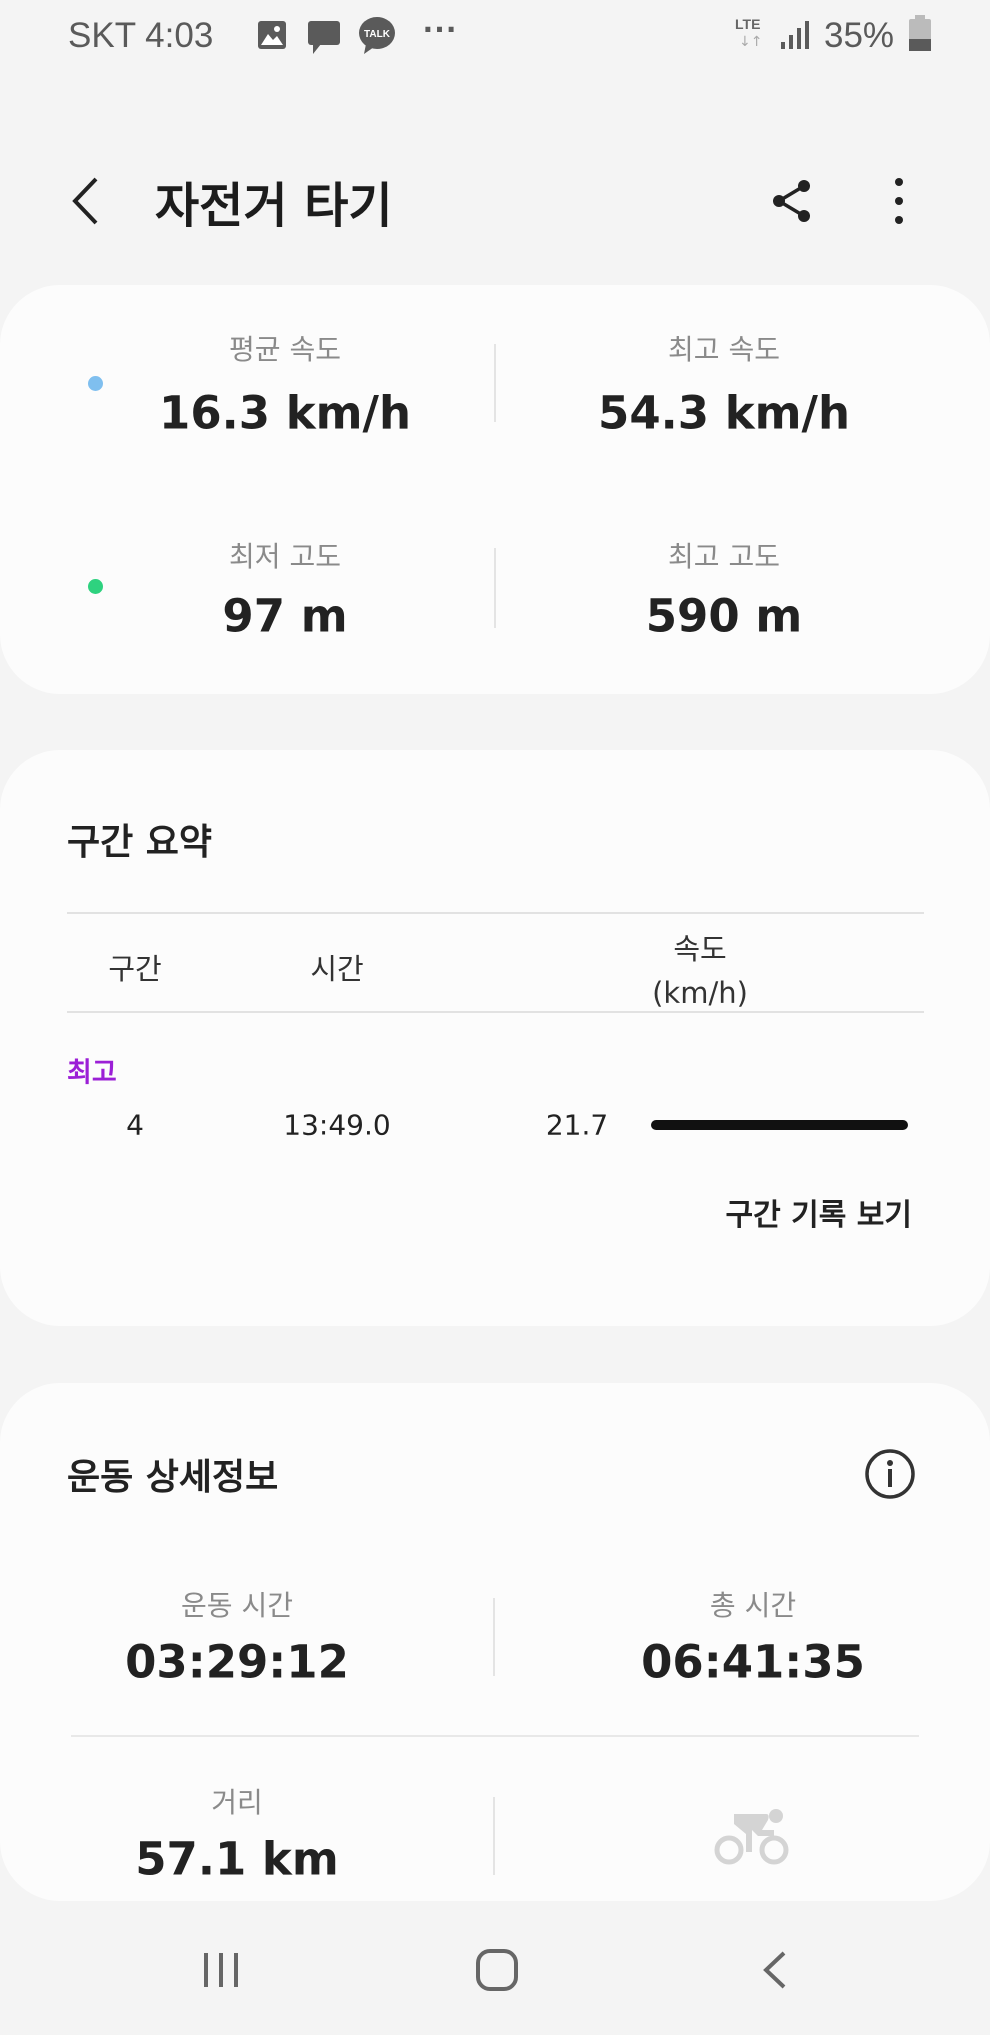 This screenshot has height=2035, width=990. What do you see at coordinates (495, 913) in the screenshot?
I see `table-top-line` at bounding box center [495, 913].